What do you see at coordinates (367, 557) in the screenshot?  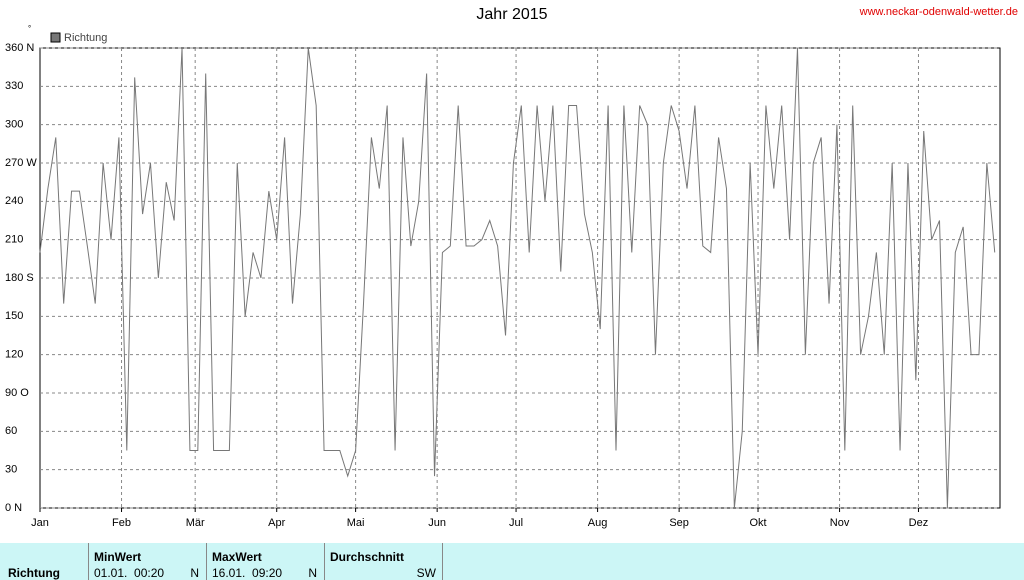 I see `header: Durchschnitt` at bounding box center [367, 557].